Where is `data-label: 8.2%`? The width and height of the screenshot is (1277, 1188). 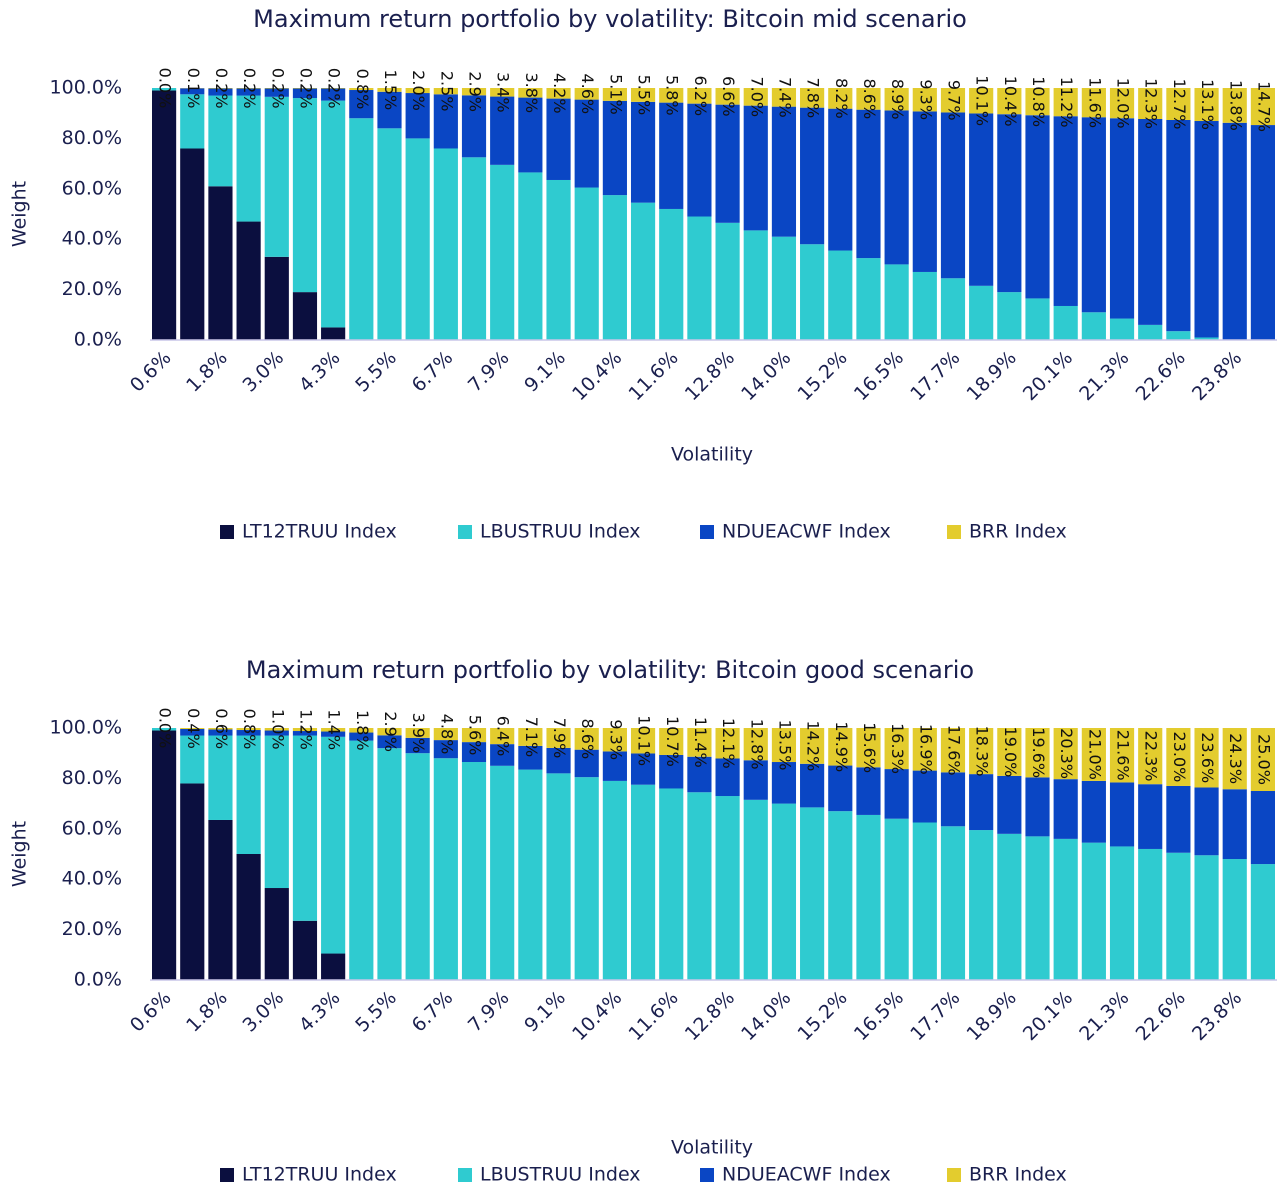
data-label: 8.2% is located at coordinates (841, 98).